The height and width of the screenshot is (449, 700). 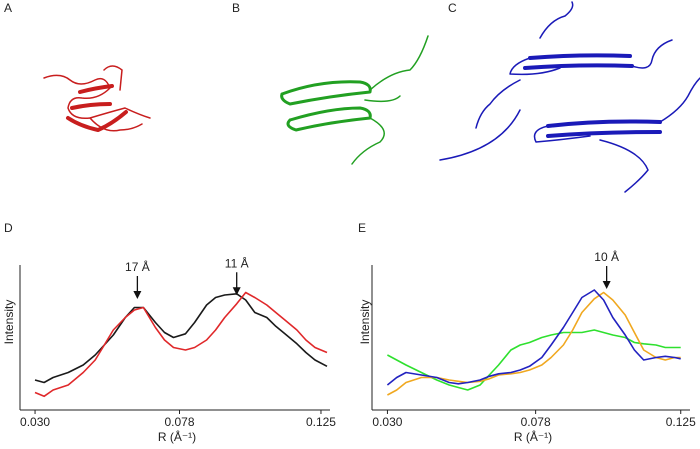 What do you see at coordinates (137, 266) in the screenshot?
I see `annotation: 17 Å` at bounding box center [137, 266].